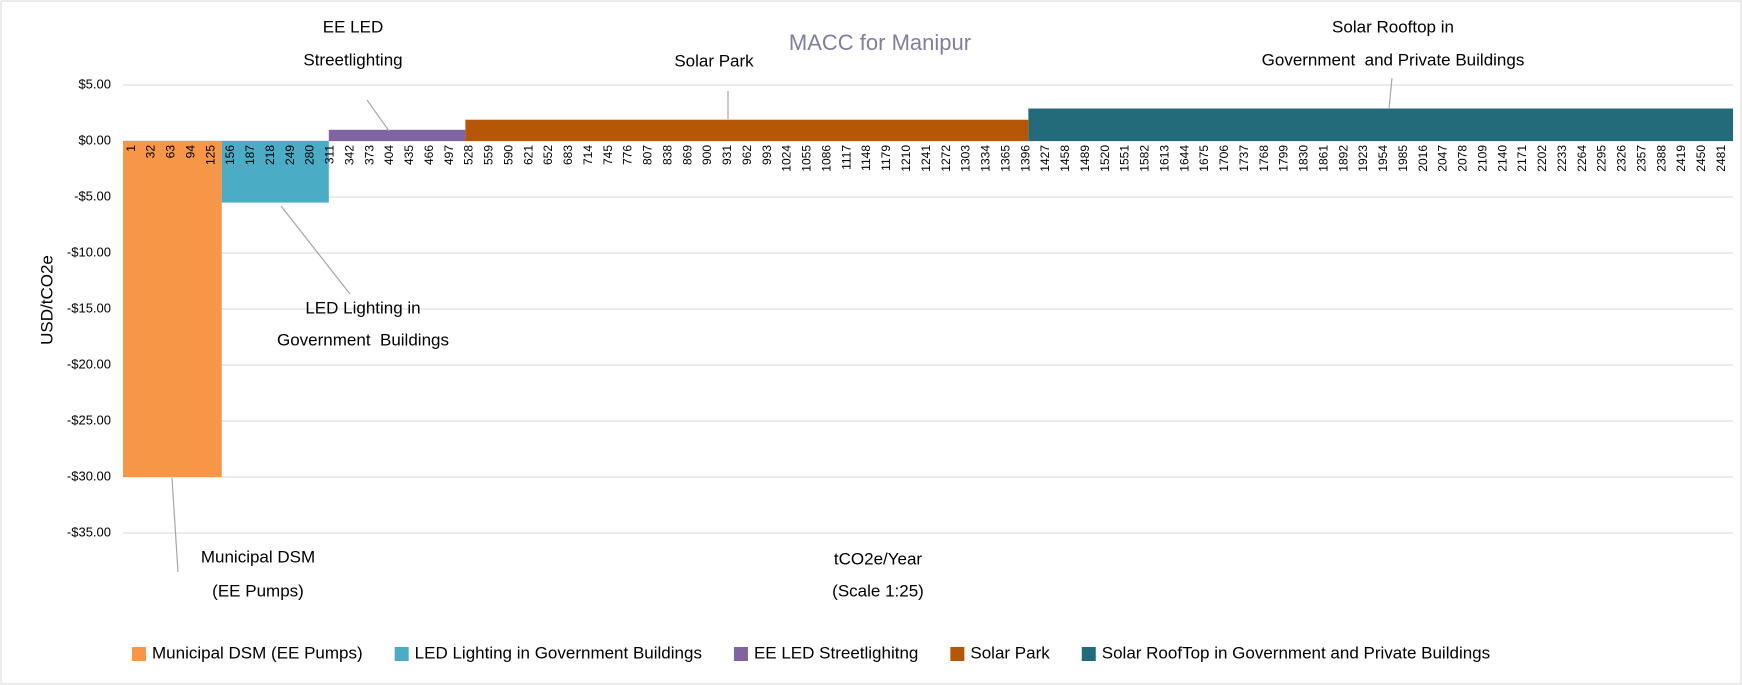  What do you see at coordinates (190, 152) in the screenshot?
I see `x-tick-label: 94` at bounding box center [190, 152].